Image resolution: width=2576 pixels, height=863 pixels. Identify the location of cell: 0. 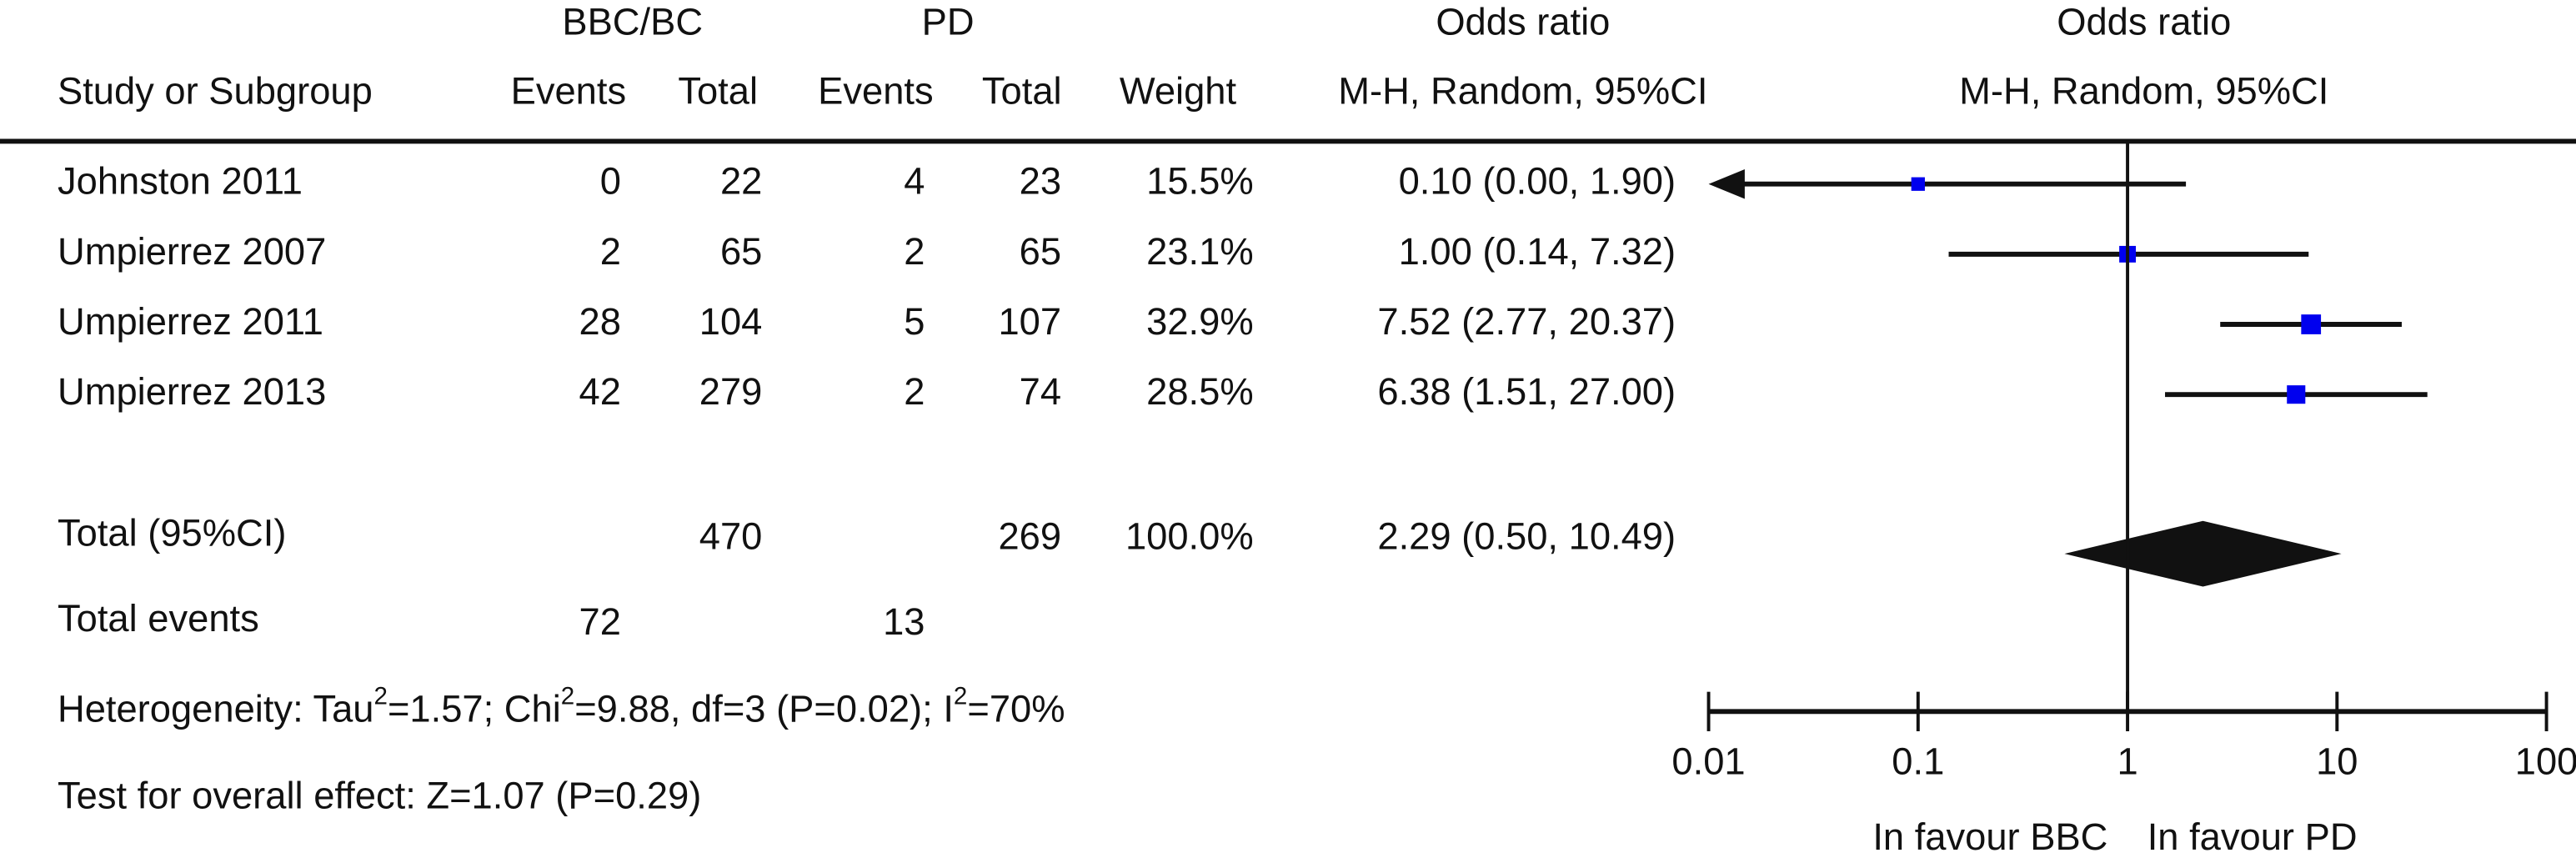
(610, 182).